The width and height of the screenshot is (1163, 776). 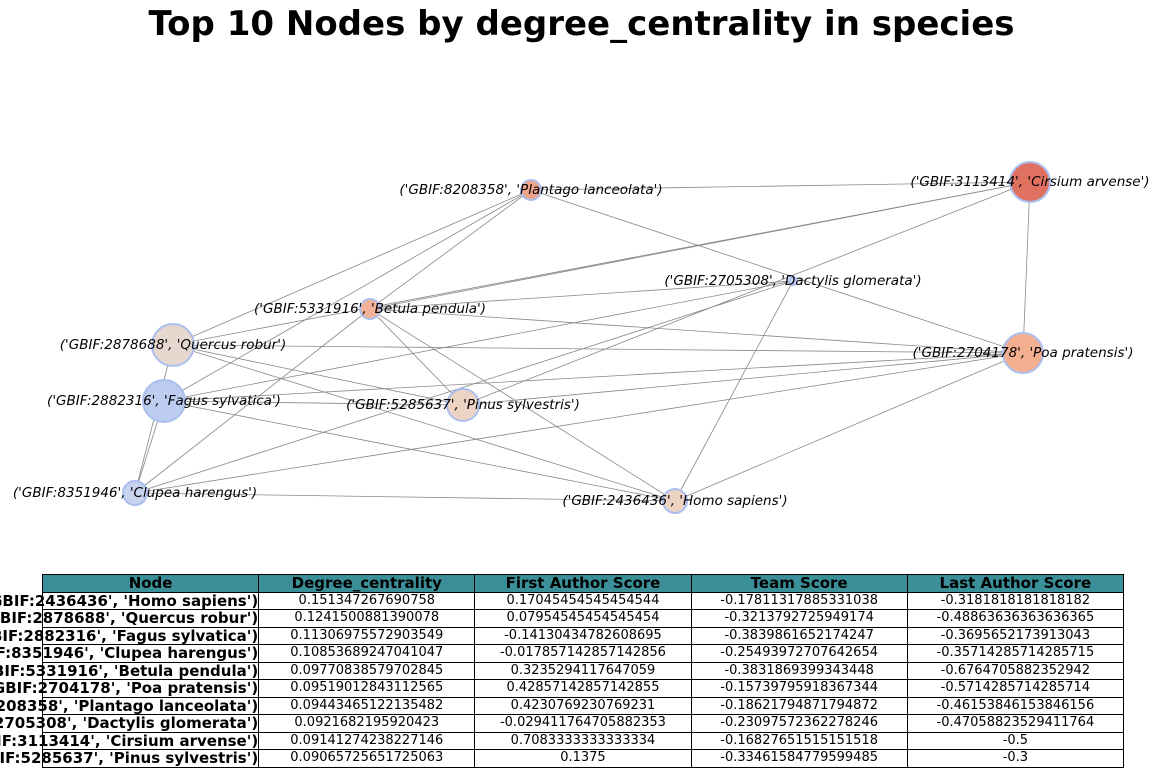 What do you see at coordinates (583, 740) in the screenshot?
I see `table-cell: 0.7083333333333334` at bounding box center [583, 740].